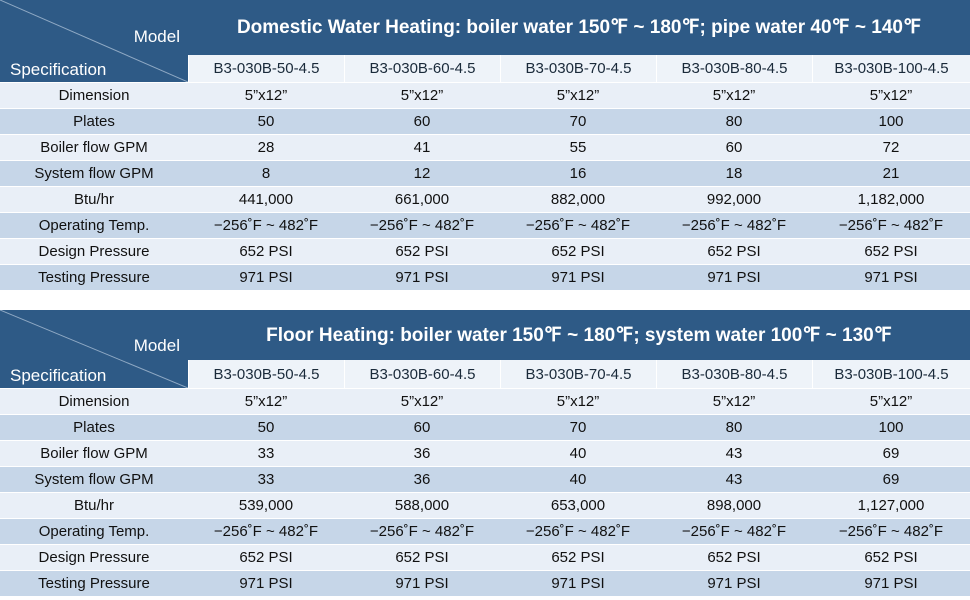  Describe the element at coordinates (578, 505) in the screenshot. I see `cell: 653,000` at that location.